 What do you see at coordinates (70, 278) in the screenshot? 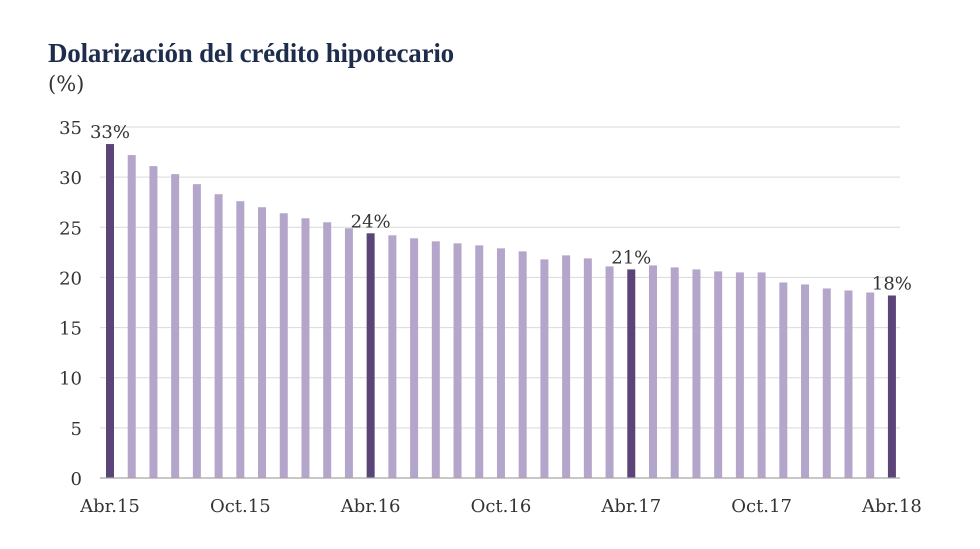
I see `y-tick-label: 20` at bounding box center [70, 278].